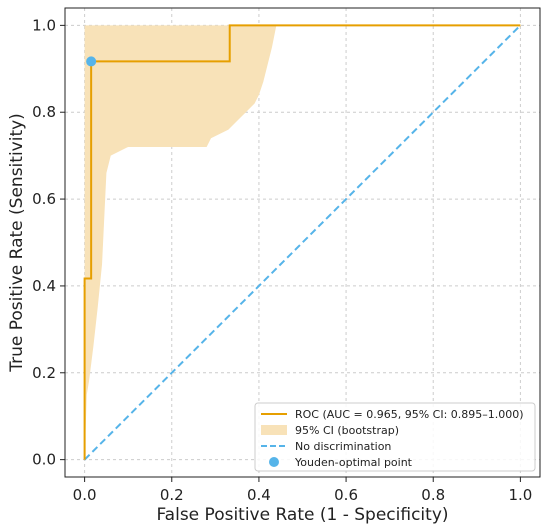  What do you see at coordinates (44, 373) in the screenshot?
I see `y-tick-label: 0.2` at bounding box center [44, 373].